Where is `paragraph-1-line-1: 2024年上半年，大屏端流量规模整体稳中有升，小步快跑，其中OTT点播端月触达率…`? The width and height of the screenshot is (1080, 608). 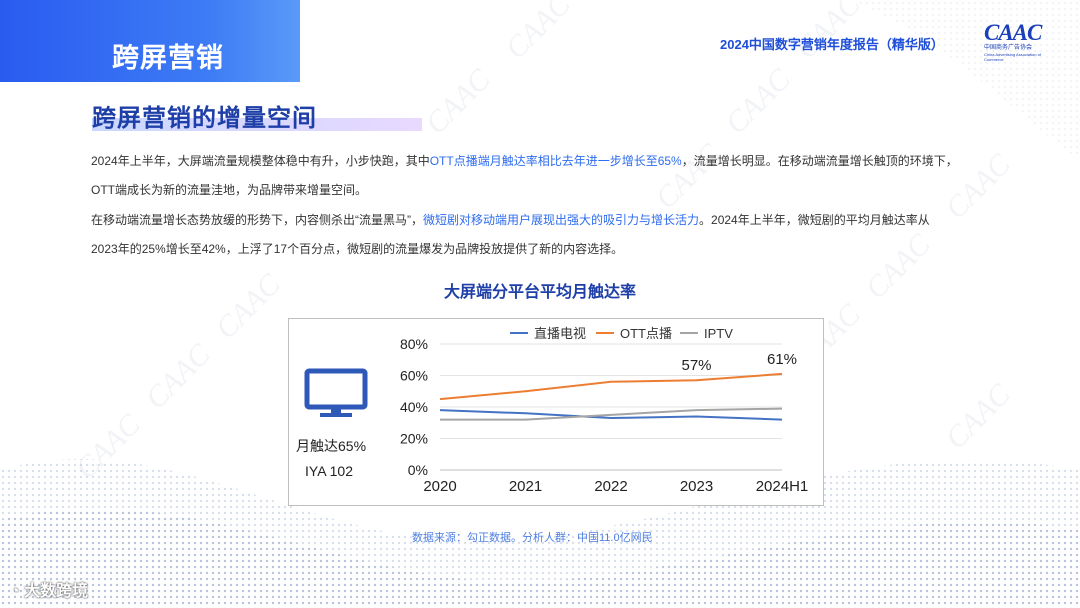
paragraph-1-line-1: 2024年上半年，大屏端流量规模整体稳中有升，小步快跑，其中OTT点播端月触达率… is located at coordinates (524, 161).